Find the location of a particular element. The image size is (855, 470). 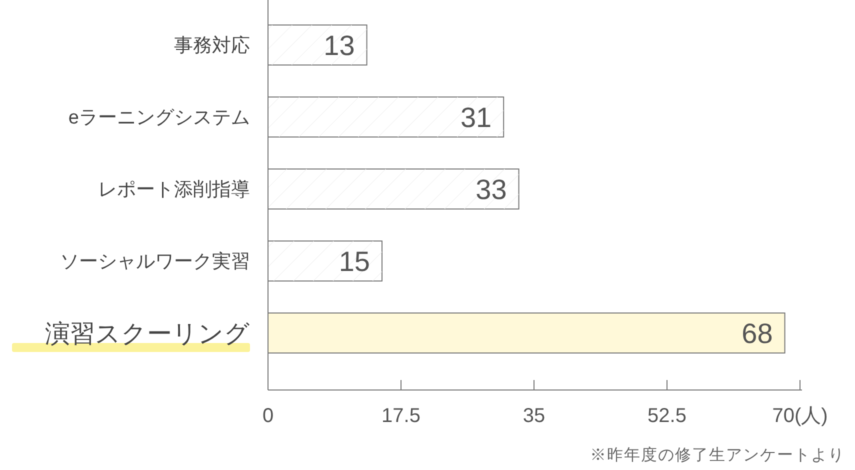

data-label: 13 is located at coordinates (339, 45).